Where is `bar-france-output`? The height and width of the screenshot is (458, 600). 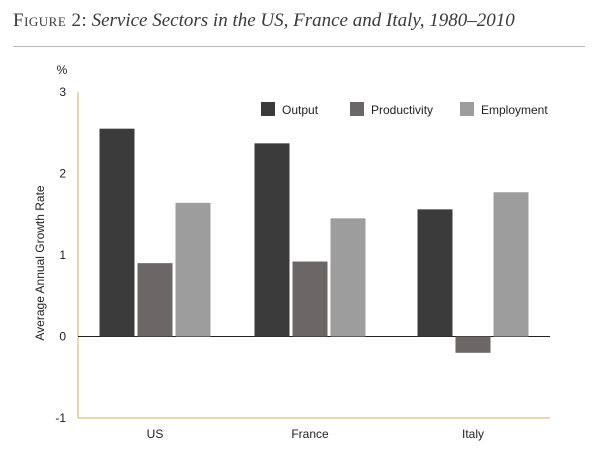 bar-france-output is located at coordinates (272, 240).